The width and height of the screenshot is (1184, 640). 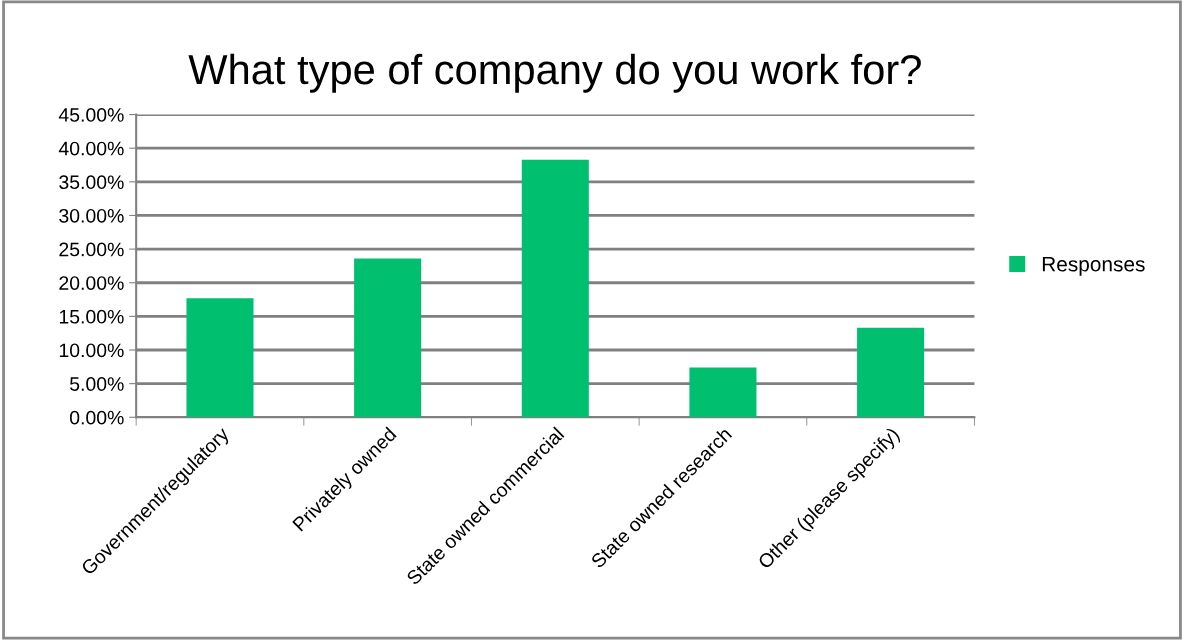 I want to click on y-tick-label: 15.00%, so click(x=91, y=316).